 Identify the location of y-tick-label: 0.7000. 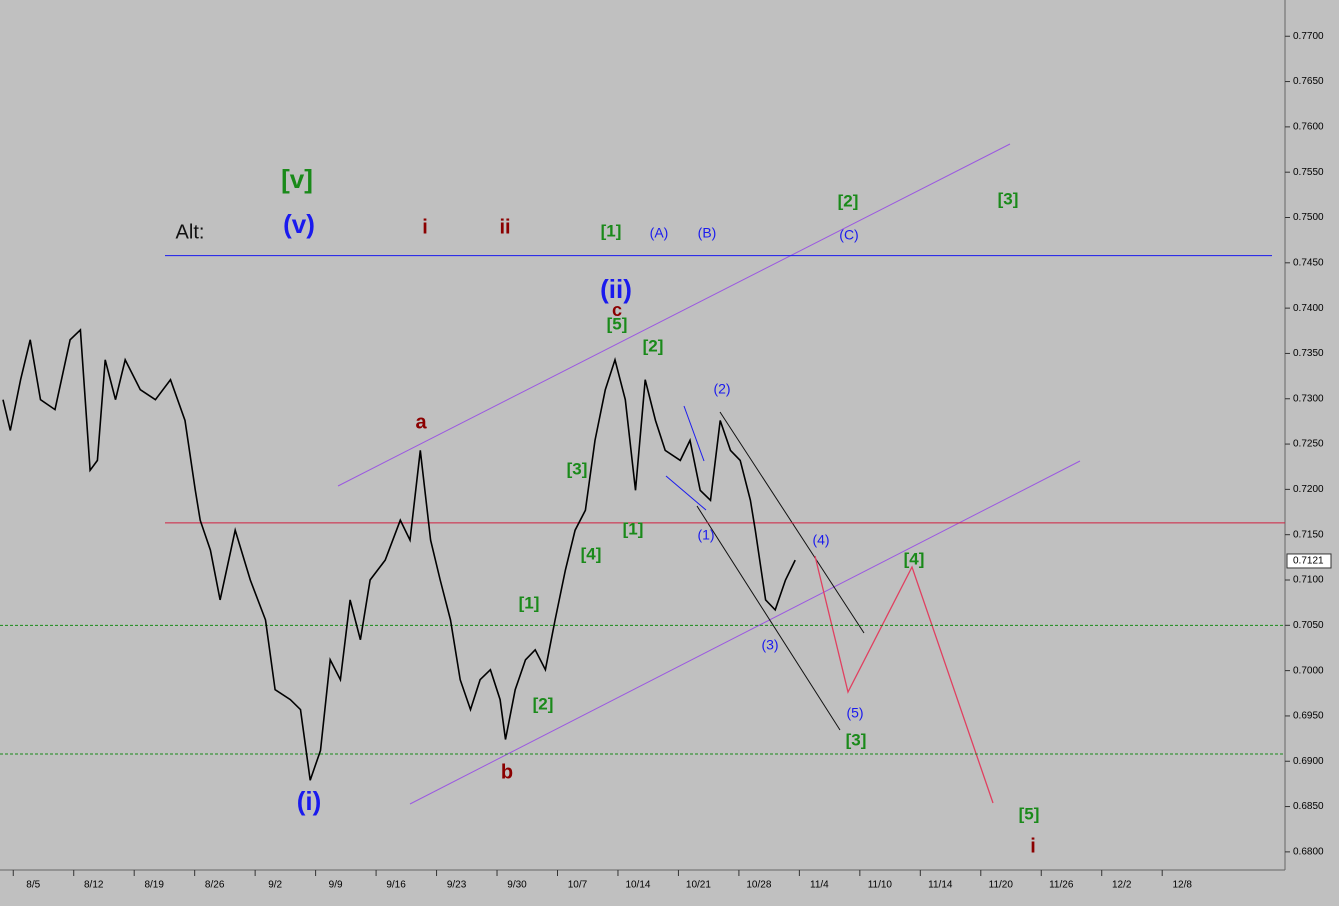
(1308, 670).